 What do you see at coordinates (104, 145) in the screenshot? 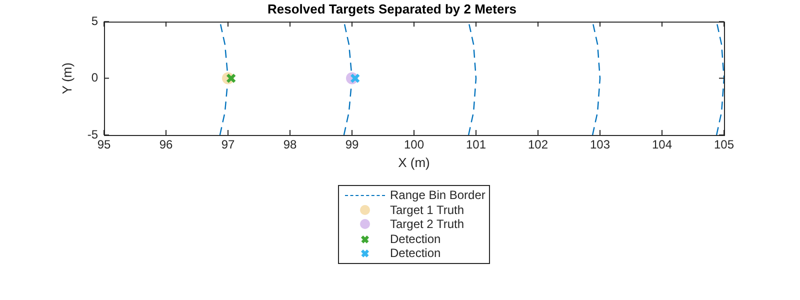
I see `x-tick-label: 95` at bounding box center [104, 145].